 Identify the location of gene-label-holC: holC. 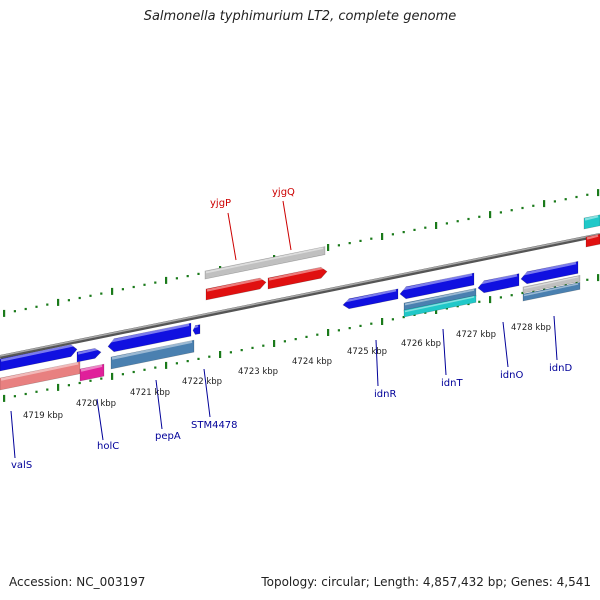
(108, 446).